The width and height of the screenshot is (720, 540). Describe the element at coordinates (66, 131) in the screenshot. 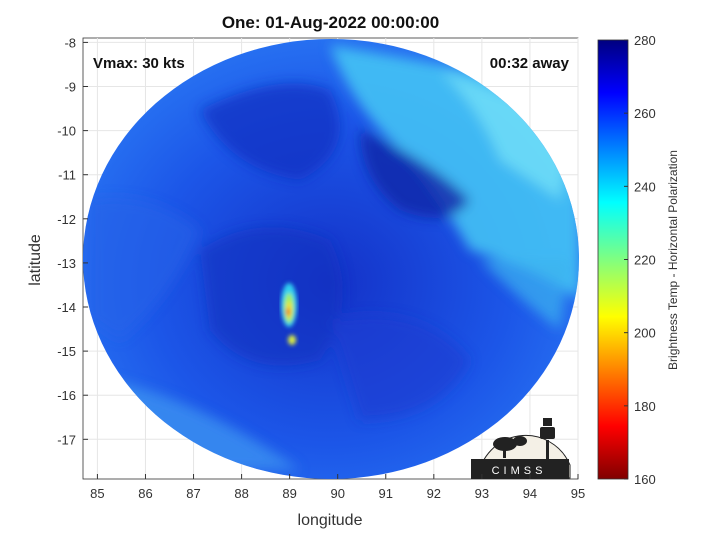

I see `y-tick-label: -10` at that location.